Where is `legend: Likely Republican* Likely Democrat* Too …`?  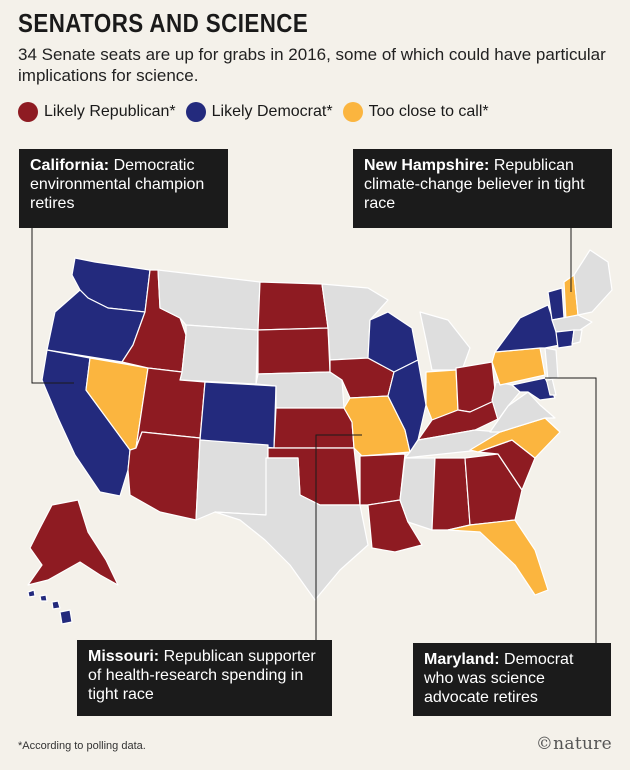 legend: Likely Republican* Likely Democrat* Too … is located at coordinates (258, 112).